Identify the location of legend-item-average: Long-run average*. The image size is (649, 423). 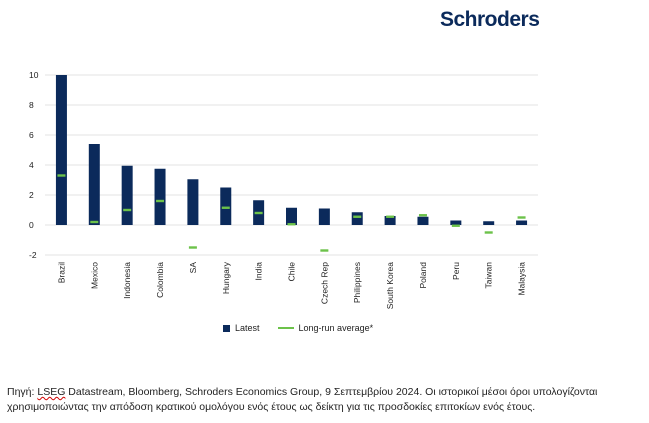
(325, 328).